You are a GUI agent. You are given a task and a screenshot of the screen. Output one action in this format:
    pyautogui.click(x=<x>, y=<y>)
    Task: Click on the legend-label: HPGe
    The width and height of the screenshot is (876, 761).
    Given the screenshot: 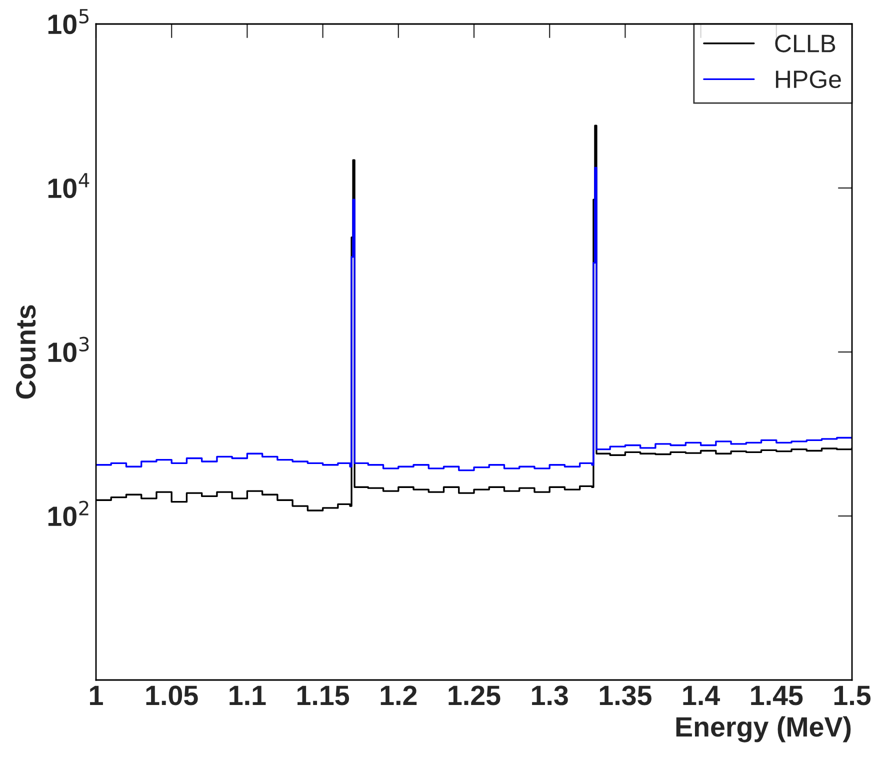 What is the action you would take?
    pyautogui.click(x=808, y=79)
    